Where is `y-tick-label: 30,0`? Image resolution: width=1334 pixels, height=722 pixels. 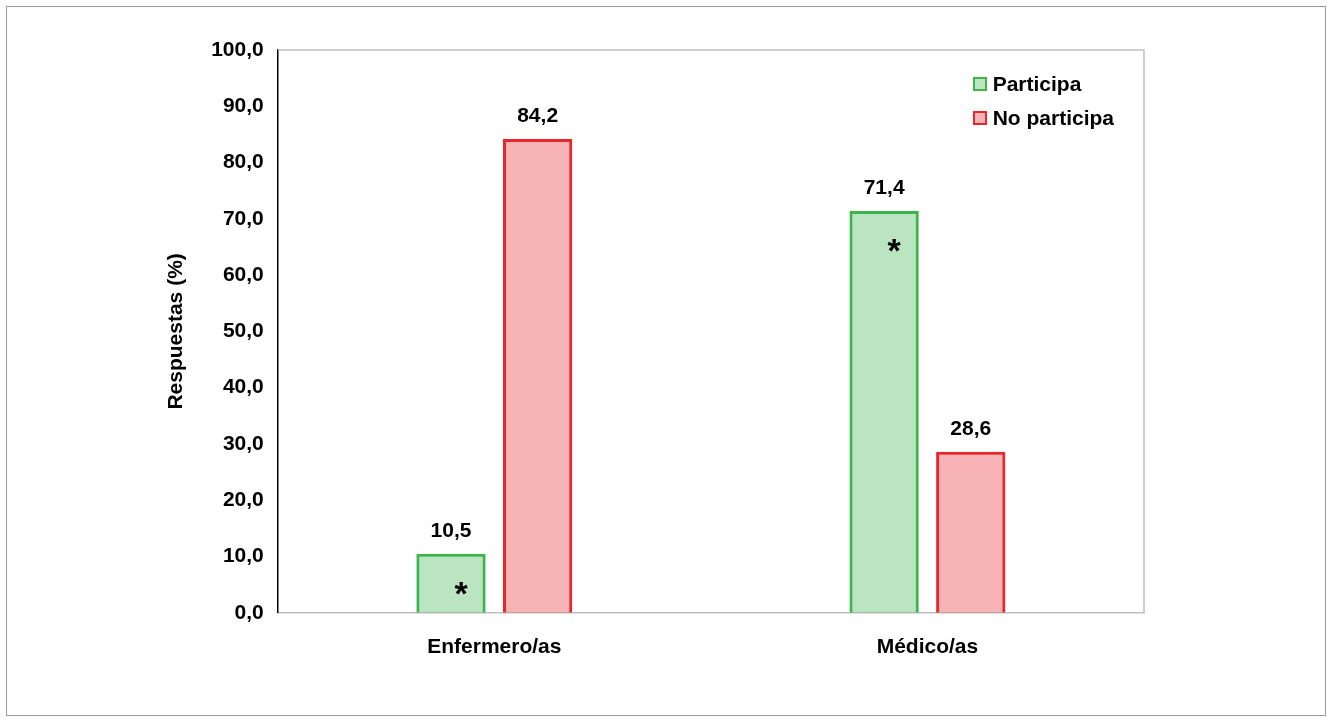
y-tick-label: 30,0 is located at coordinates (243, 442).